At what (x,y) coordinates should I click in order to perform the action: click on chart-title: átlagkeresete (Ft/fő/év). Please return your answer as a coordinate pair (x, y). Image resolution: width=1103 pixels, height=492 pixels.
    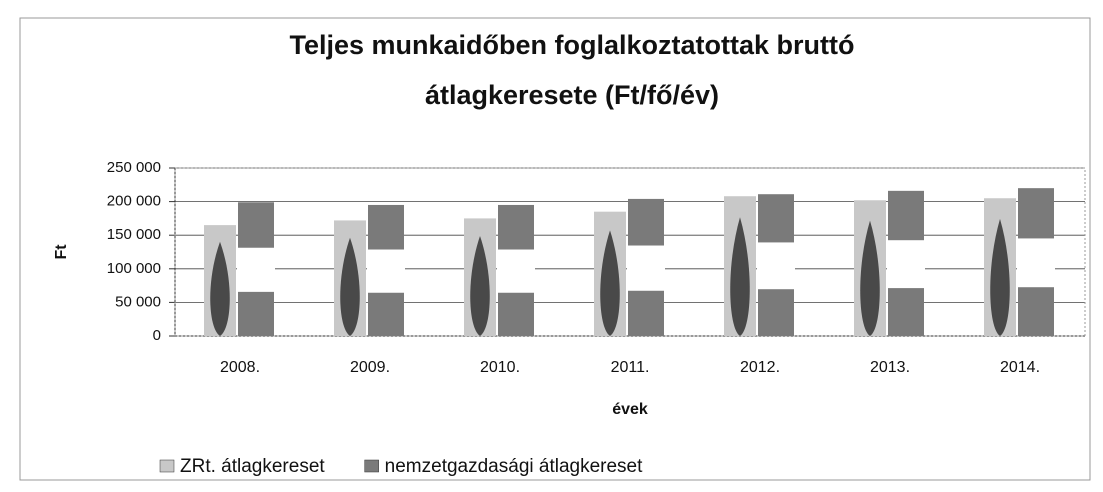
    Looking at the image, I should click on (572, 95).